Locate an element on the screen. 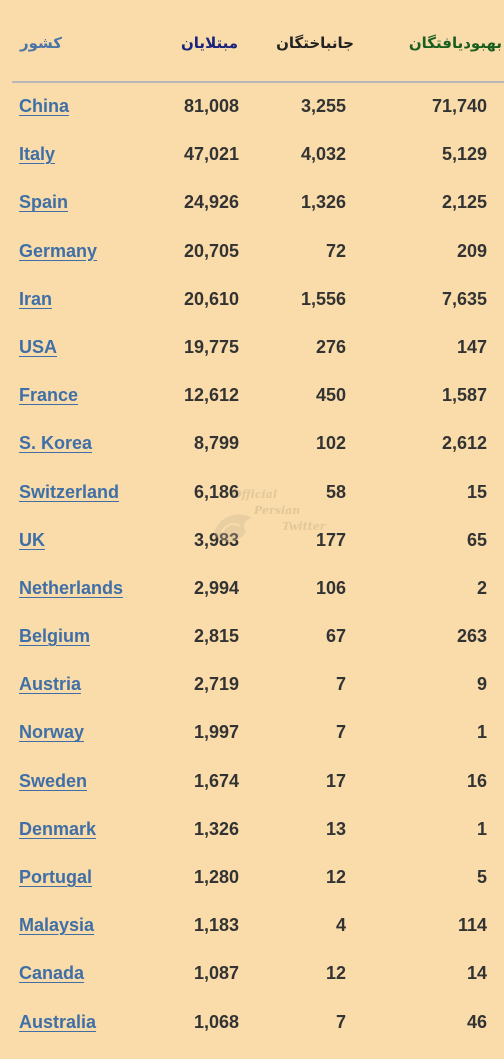 The height and width of the screenshot is (1059, 504). country-link: Germany is located at coordinates (58, 250).